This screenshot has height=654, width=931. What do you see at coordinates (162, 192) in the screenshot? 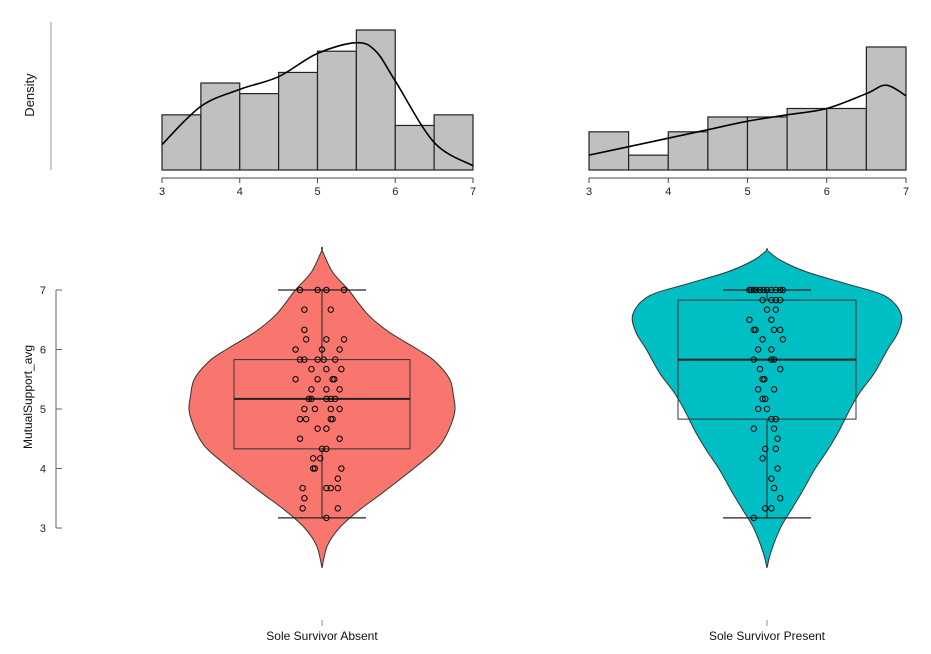
I see `histogram-x-tick-label: 3` at bounding box center [162, 192].